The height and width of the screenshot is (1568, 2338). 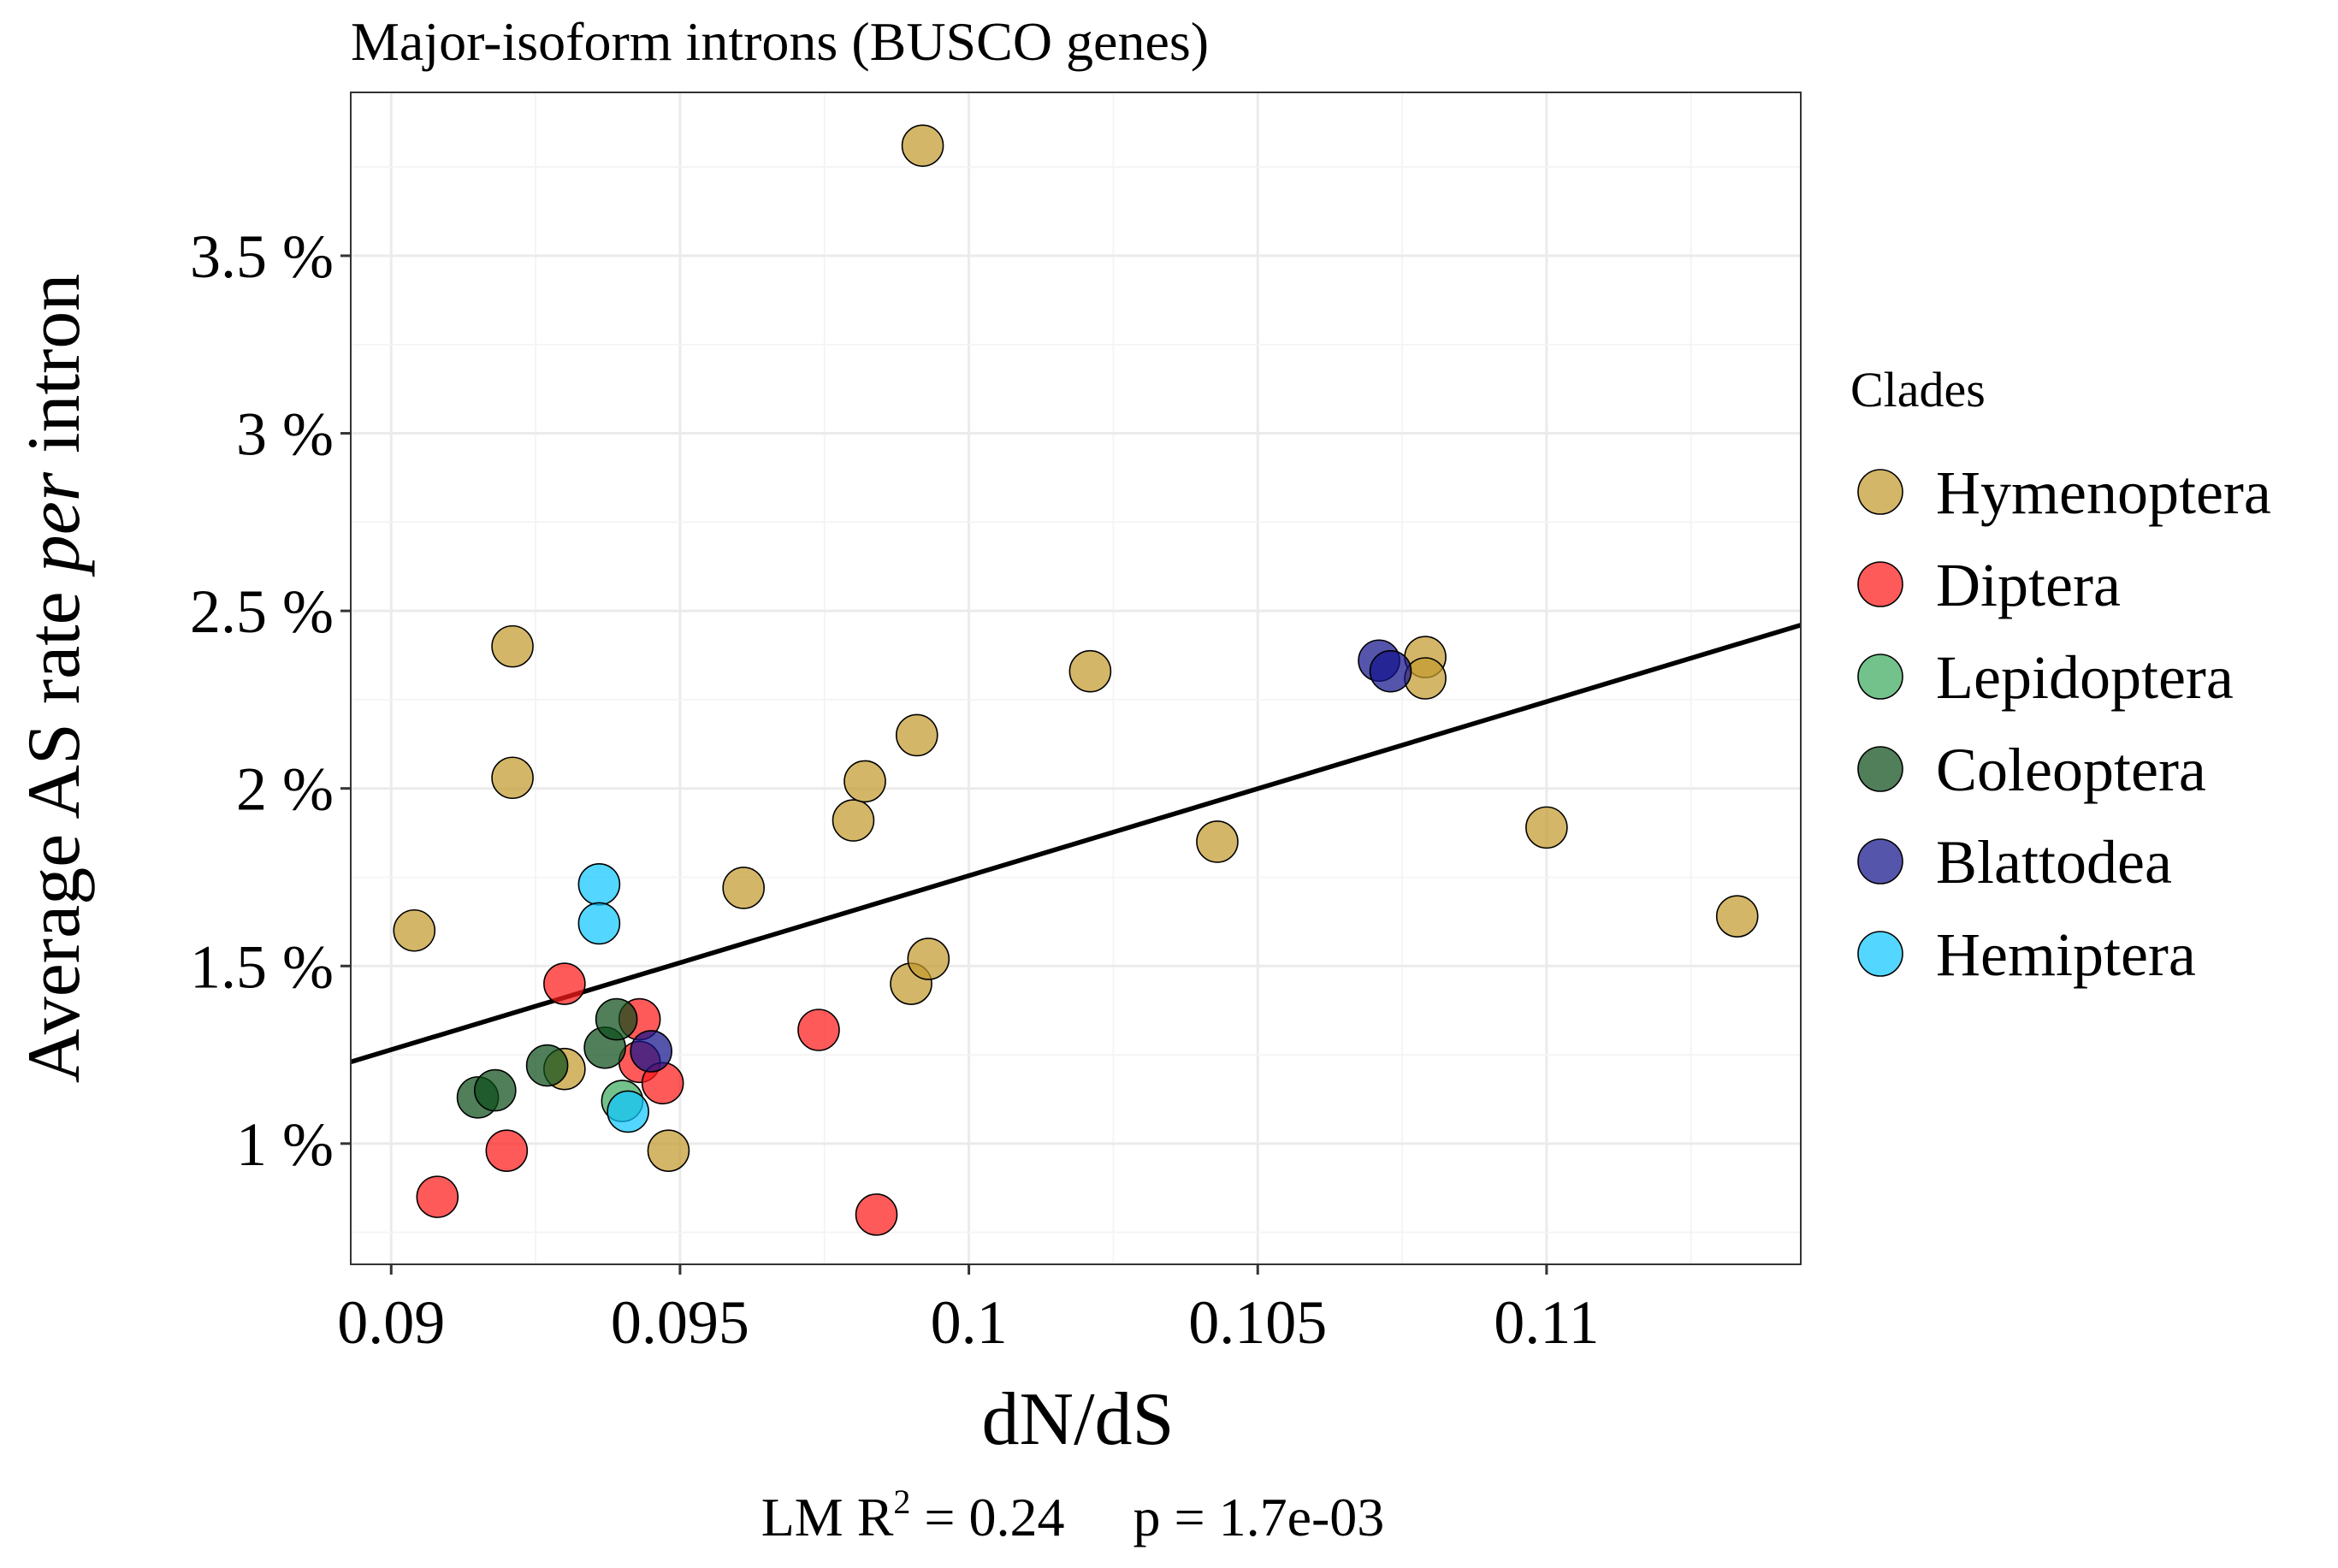 What do you see at coordinates (1880, 584) in the screenshot?
I see `legend-key-diptera` at bounding box center [1880, 584].